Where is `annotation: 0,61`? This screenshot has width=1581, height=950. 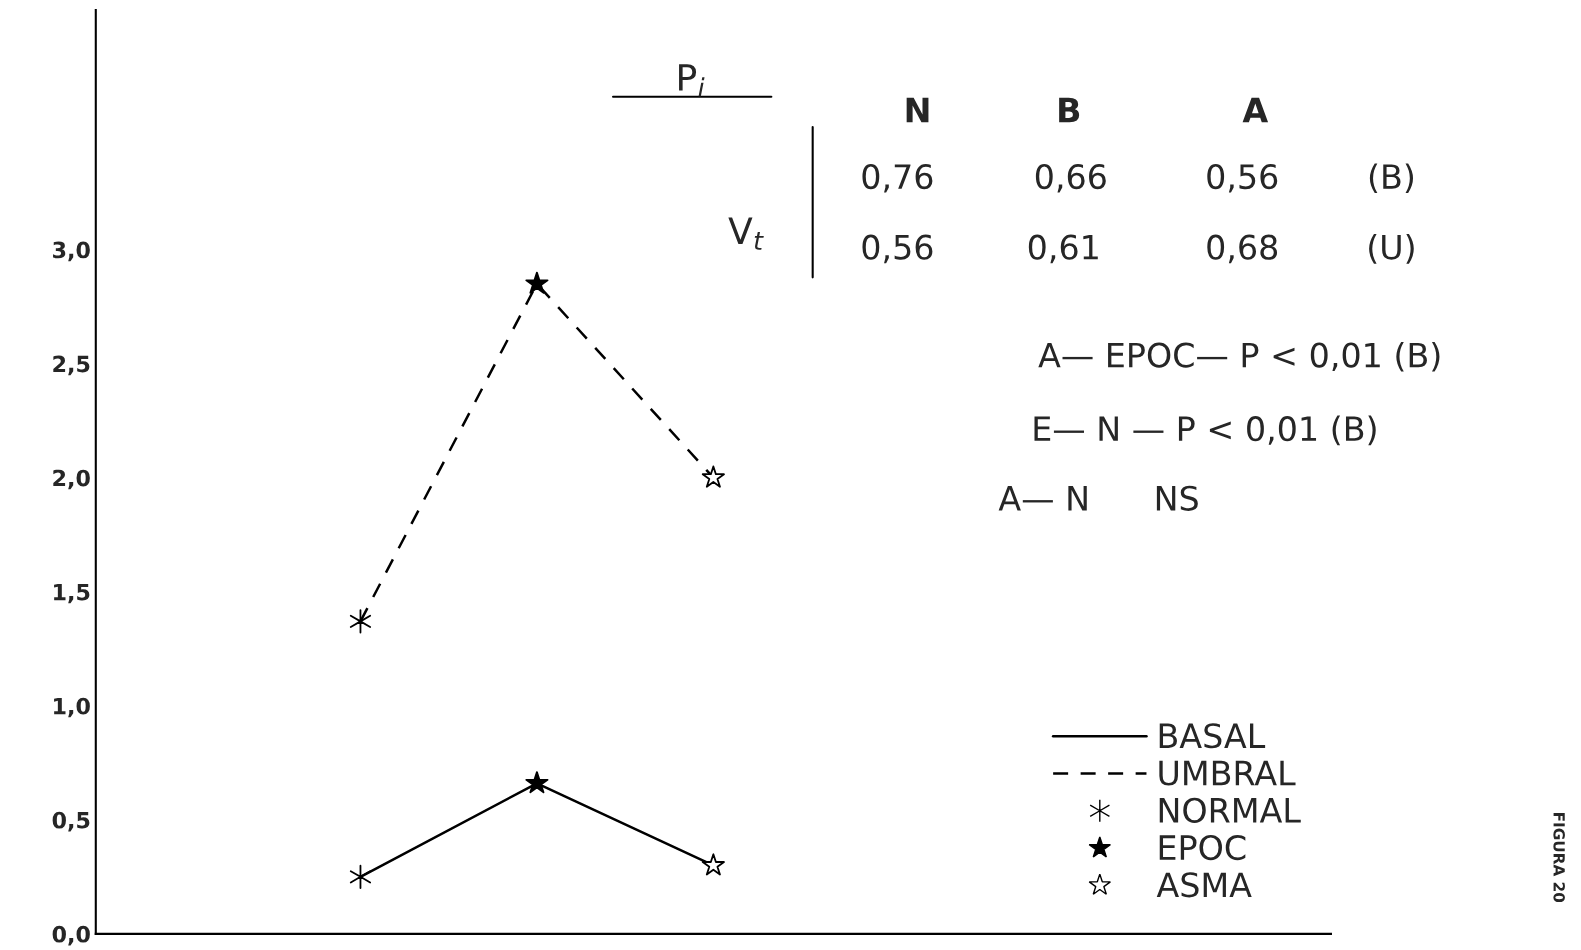 annotation: 0,61 is located at coordinates (1063, 249).